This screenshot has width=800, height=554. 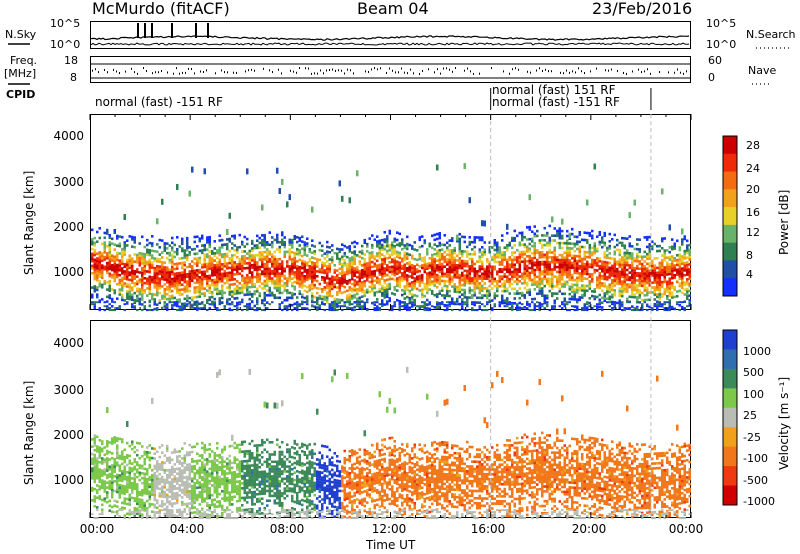 What do you see at coordinates (721, 23) in the screenshot?
I see `noise-right-tick-top: 10^5` at bounding box center [721, 23].